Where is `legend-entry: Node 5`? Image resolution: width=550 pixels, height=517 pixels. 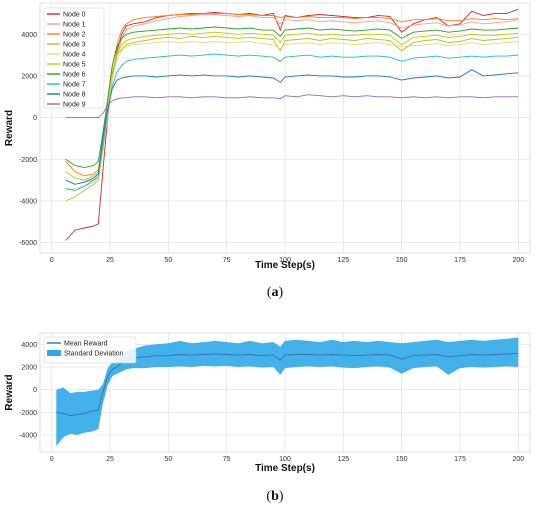
legend-entry: Node 5 is located at coordinates (74, 65).